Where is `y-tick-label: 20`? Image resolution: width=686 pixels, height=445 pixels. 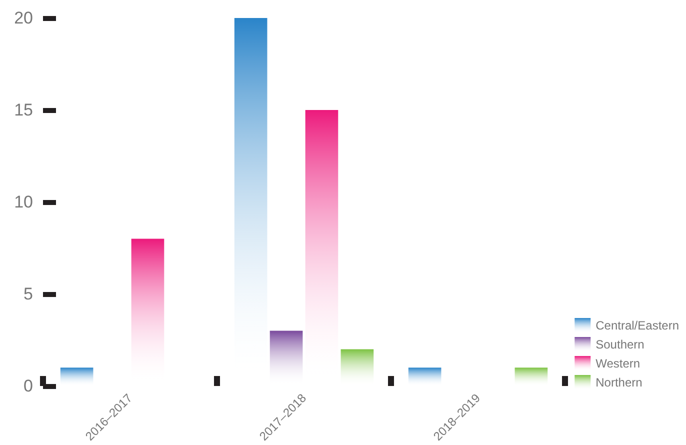 y-tick-label: 20 is located at coordinates (23, 18).